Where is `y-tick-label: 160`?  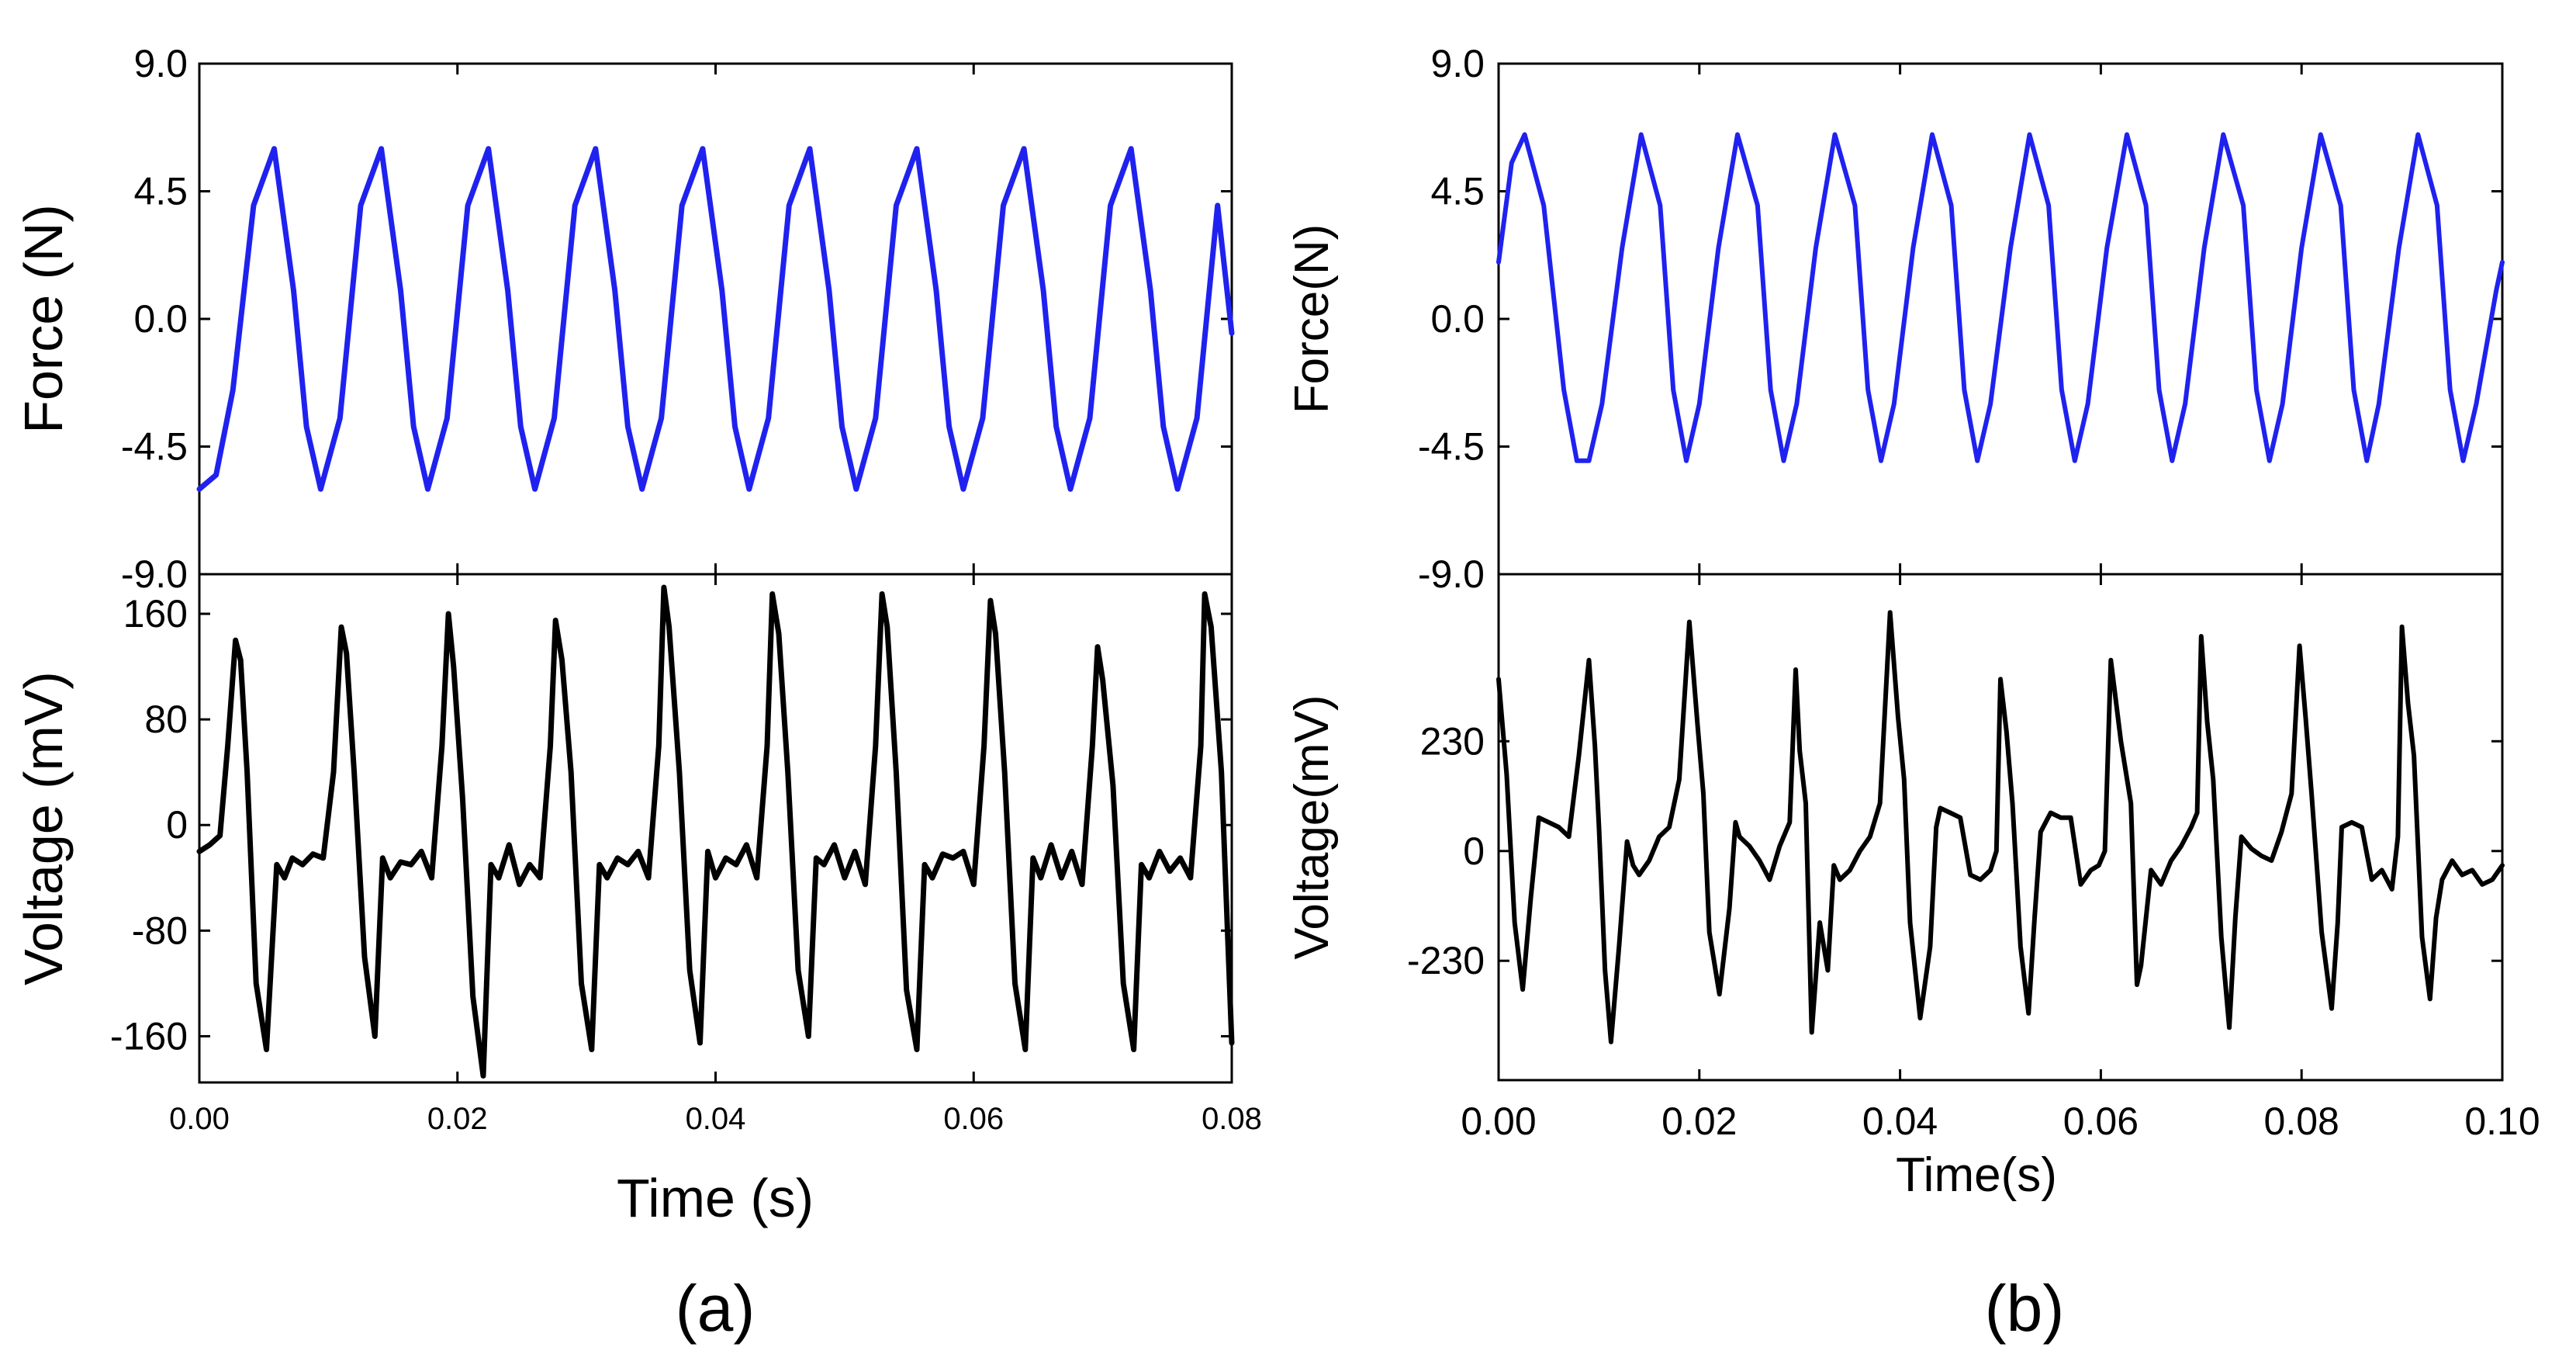 y-tick-label: 160 is located at coordinates (155, 614).